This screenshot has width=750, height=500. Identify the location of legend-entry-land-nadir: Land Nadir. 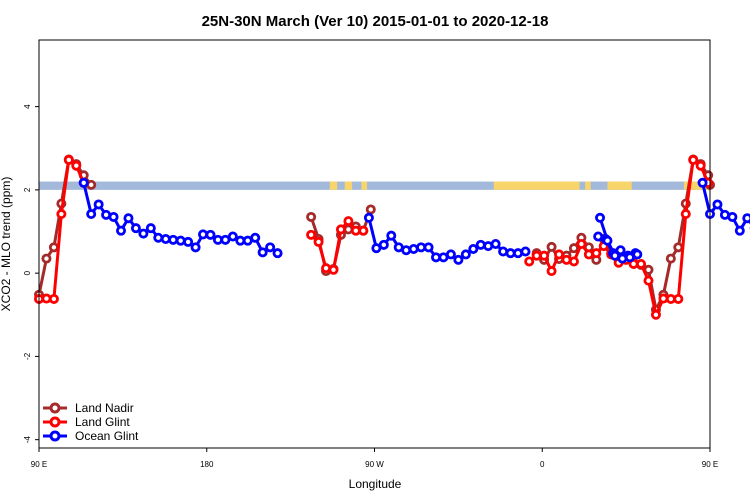
(88, 408).